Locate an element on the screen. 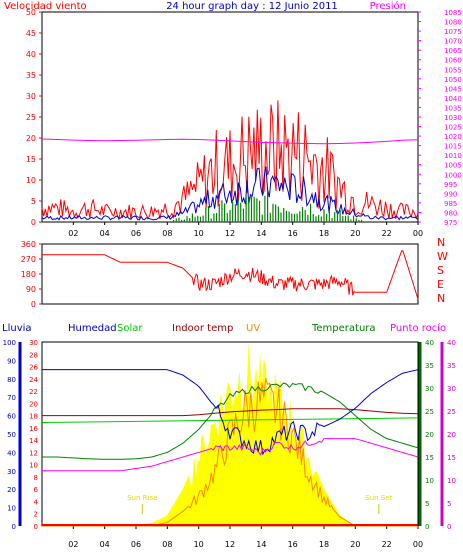  pressure-tick-label: 1010 is located at coordinates (453, 156).